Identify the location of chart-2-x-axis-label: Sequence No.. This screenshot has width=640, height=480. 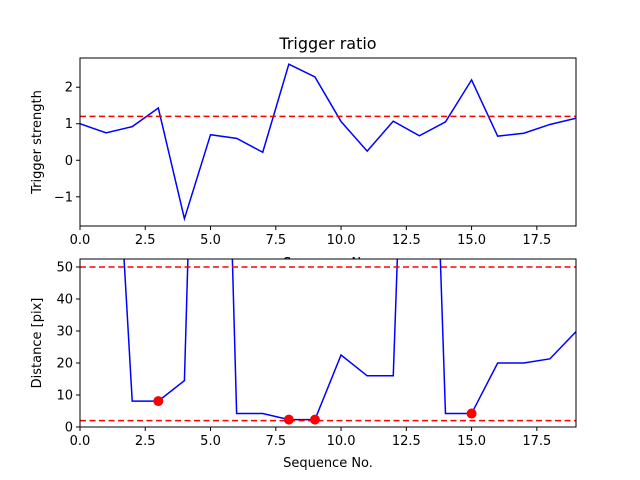
(328, 463).